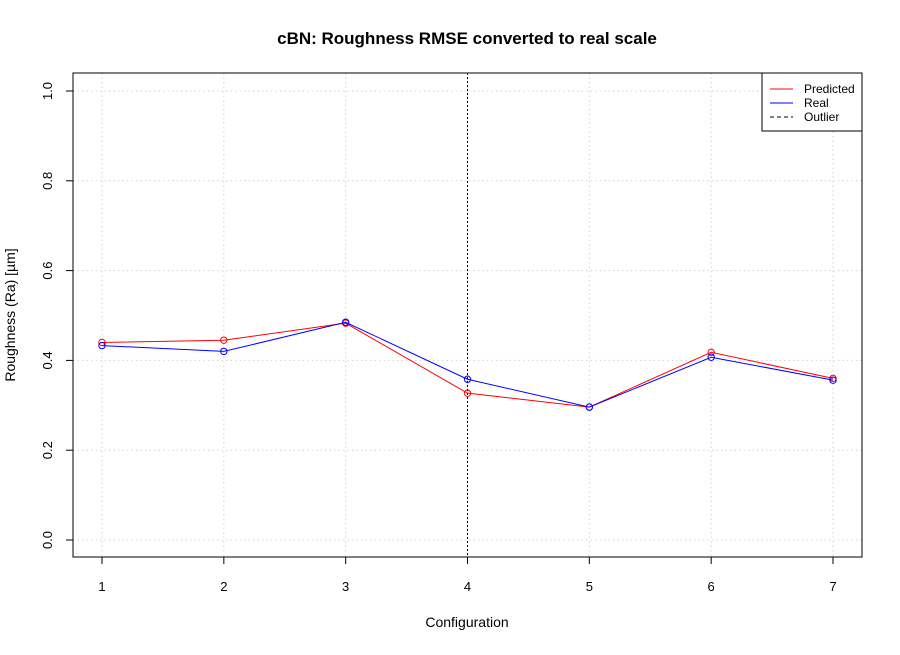 Image resolution: width=900 pixels, height=655 pixels. Describe the element at coordinates (47, 540) in the screenshot. I see `y-tick-label: 0.0` at that location.